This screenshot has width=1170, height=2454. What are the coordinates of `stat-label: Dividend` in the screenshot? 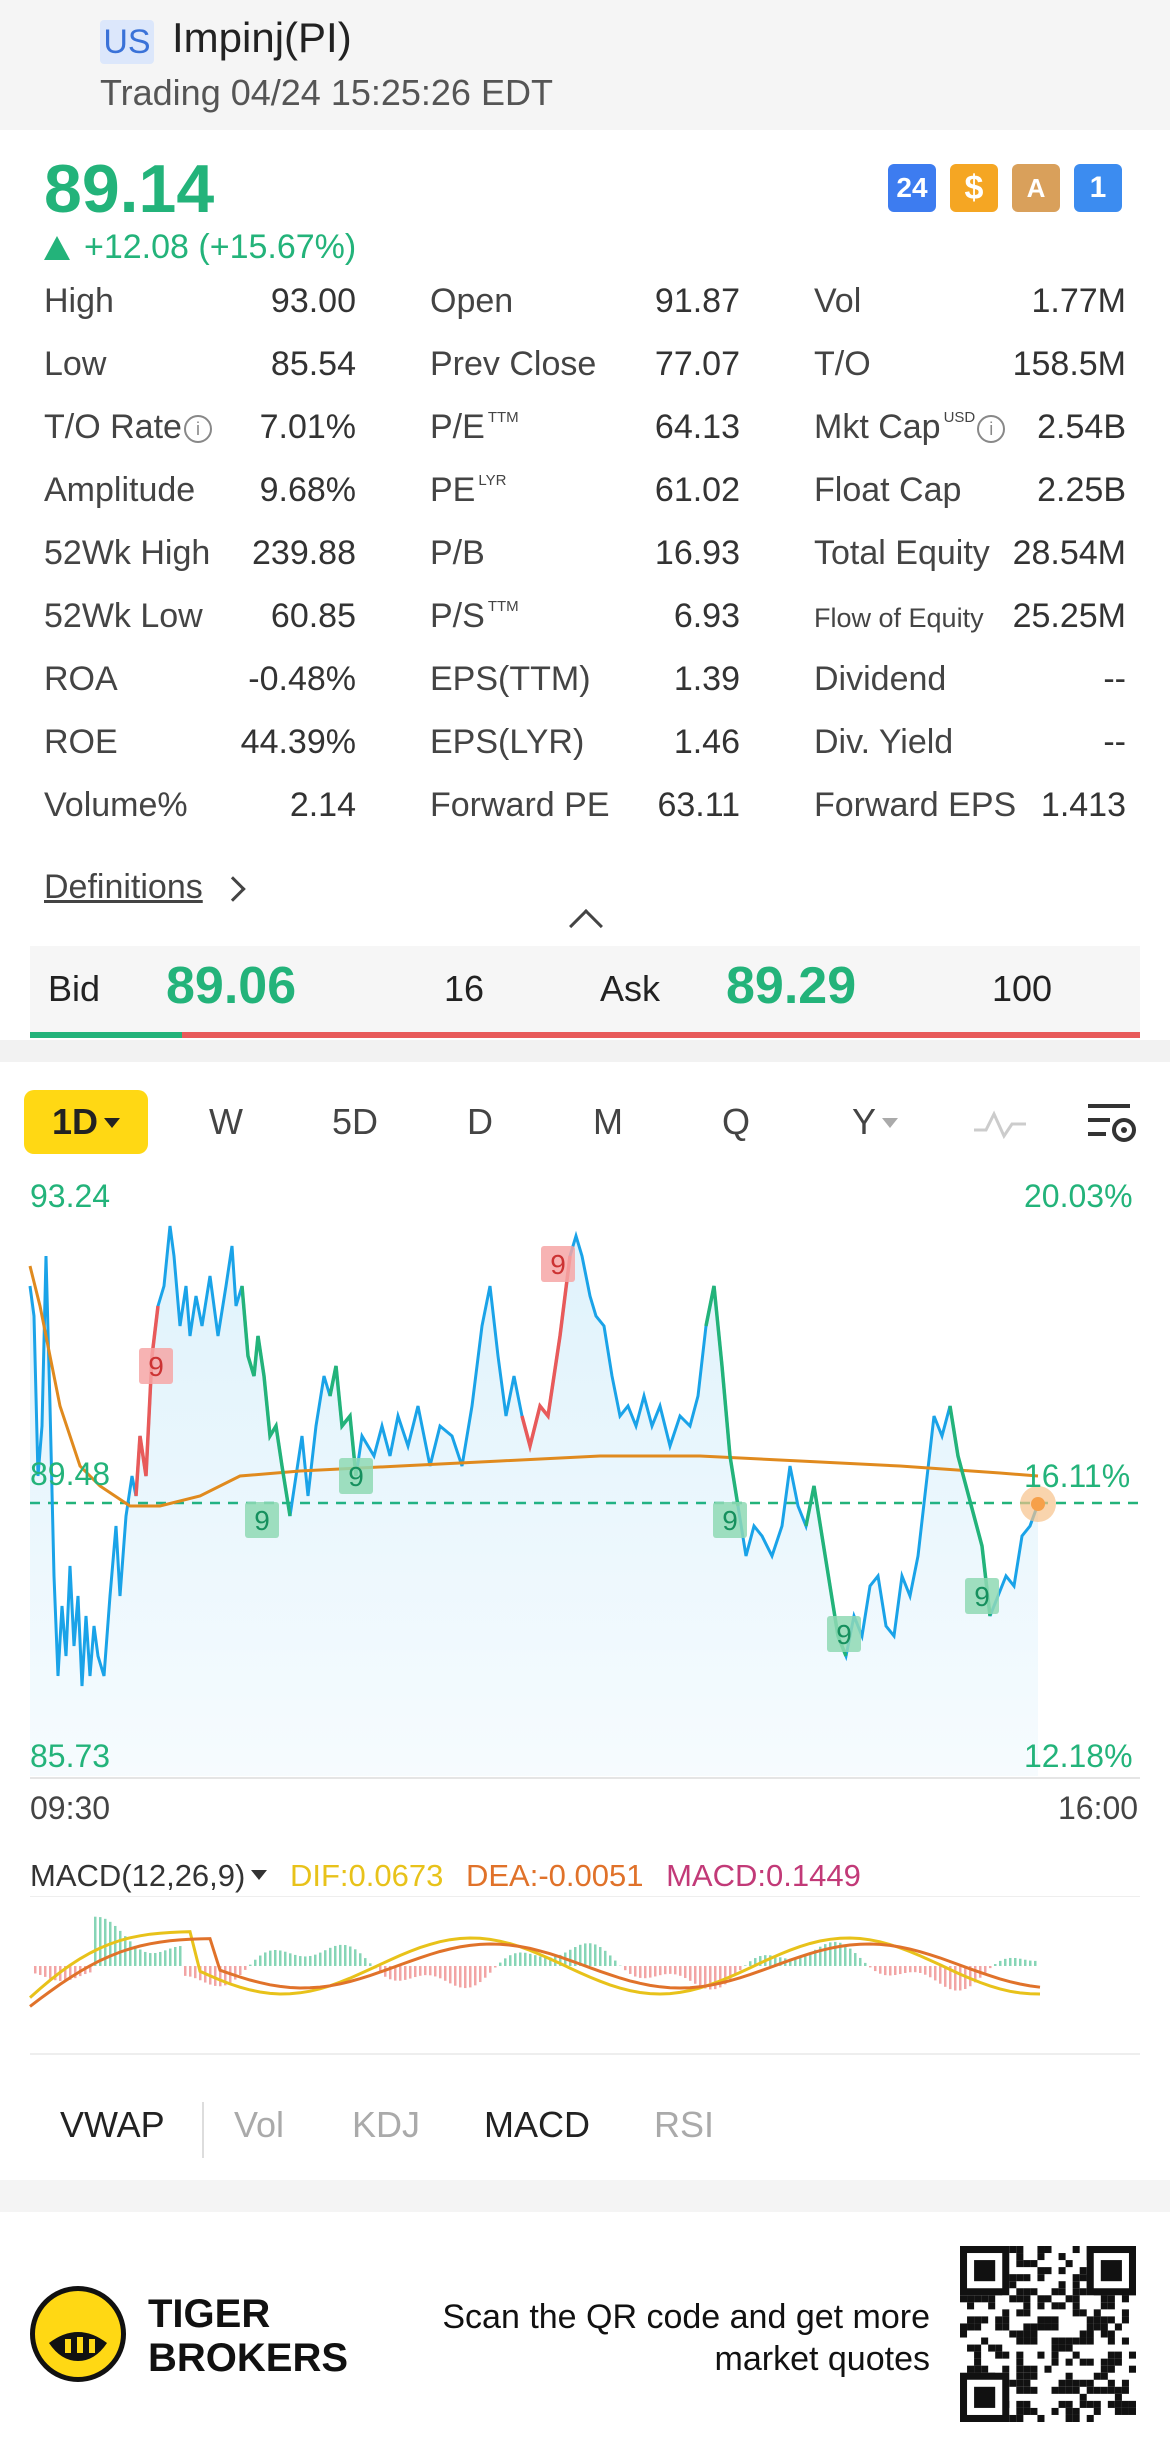 It's located at (880, 679).